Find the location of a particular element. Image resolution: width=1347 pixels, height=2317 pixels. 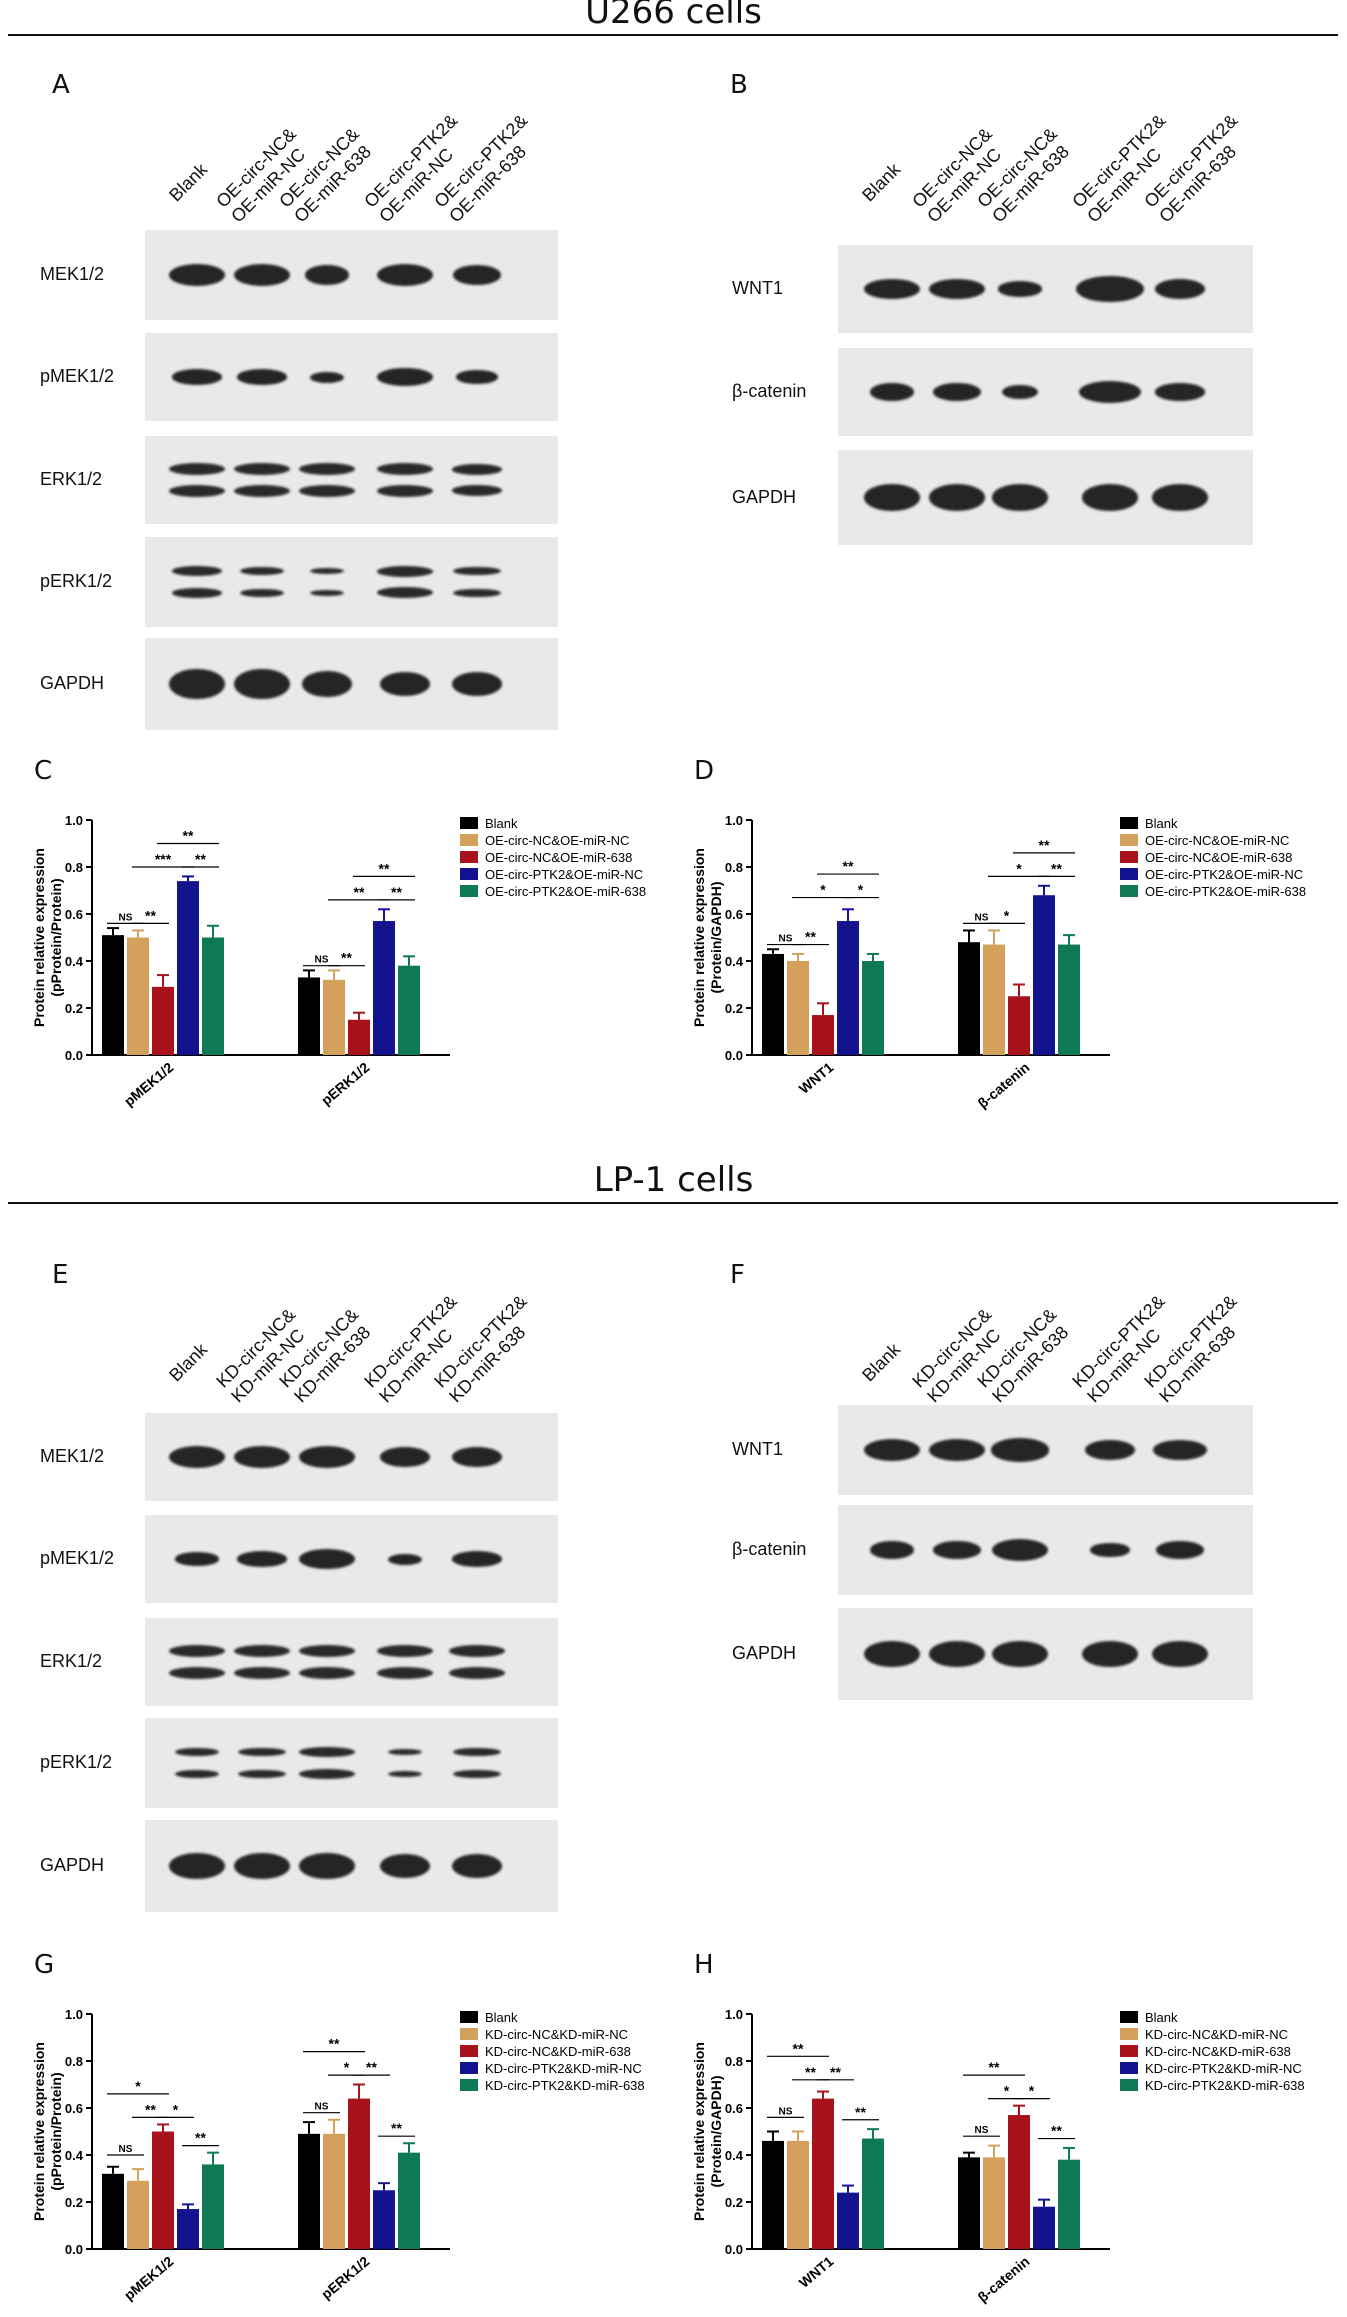

legend-label: KD-circ-NC&KD-miR-638 is located at coordinates (1218, 2051).